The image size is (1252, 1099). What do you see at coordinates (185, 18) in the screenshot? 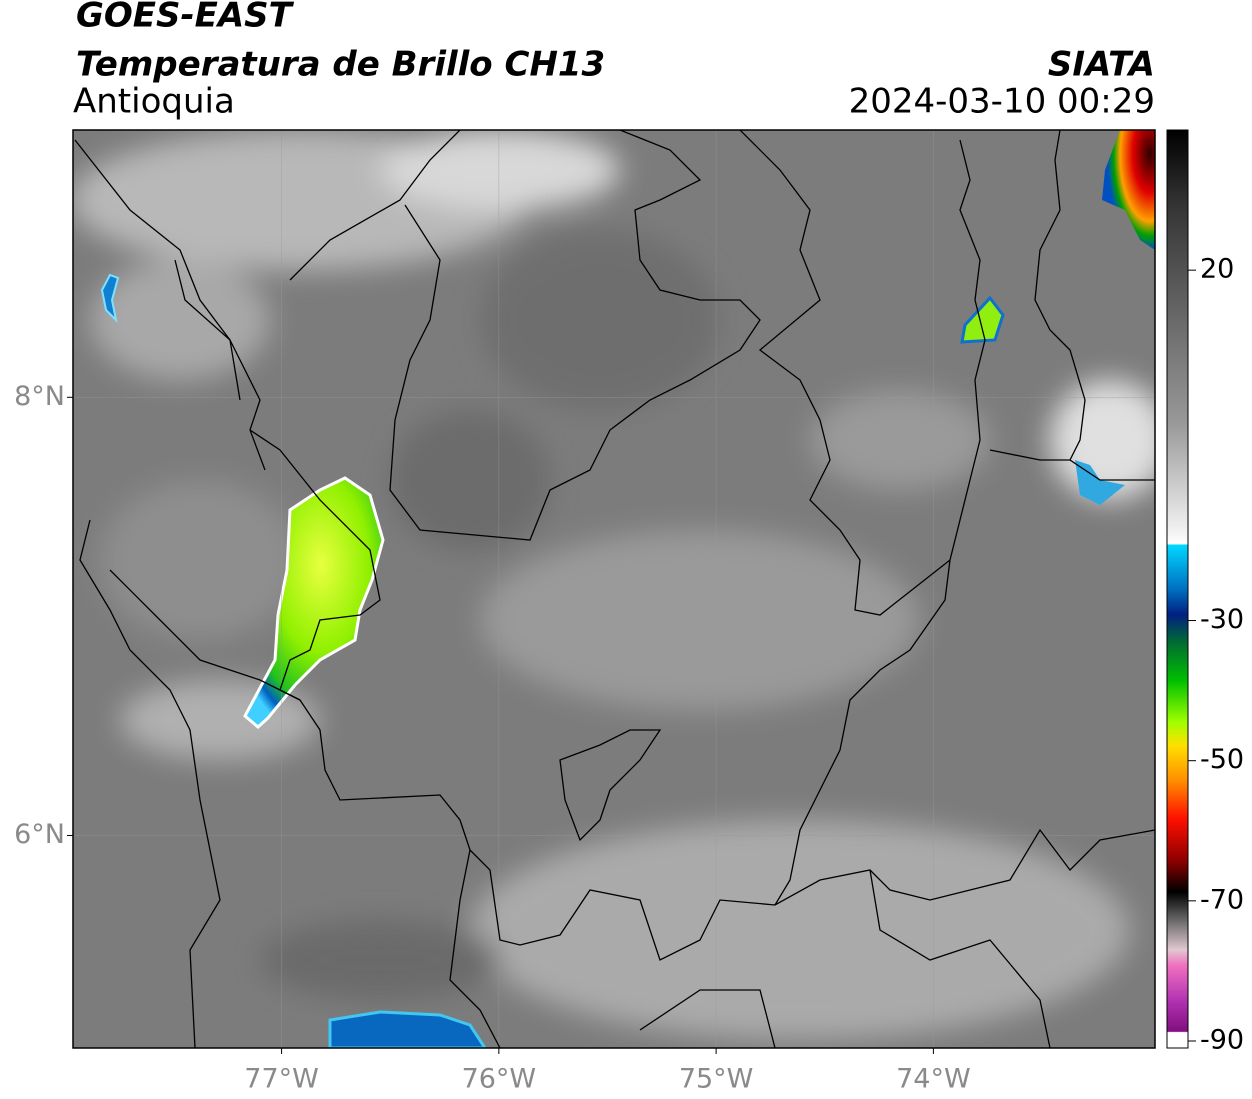
I see `title: GOES-EAST` at bounding box center [185, 18].